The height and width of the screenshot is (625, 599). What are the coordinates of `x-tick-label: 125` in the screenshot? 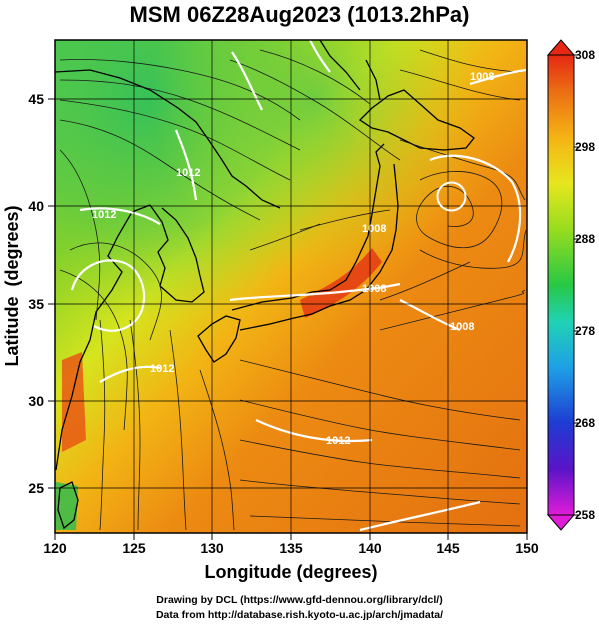 It's located at (134, 548).